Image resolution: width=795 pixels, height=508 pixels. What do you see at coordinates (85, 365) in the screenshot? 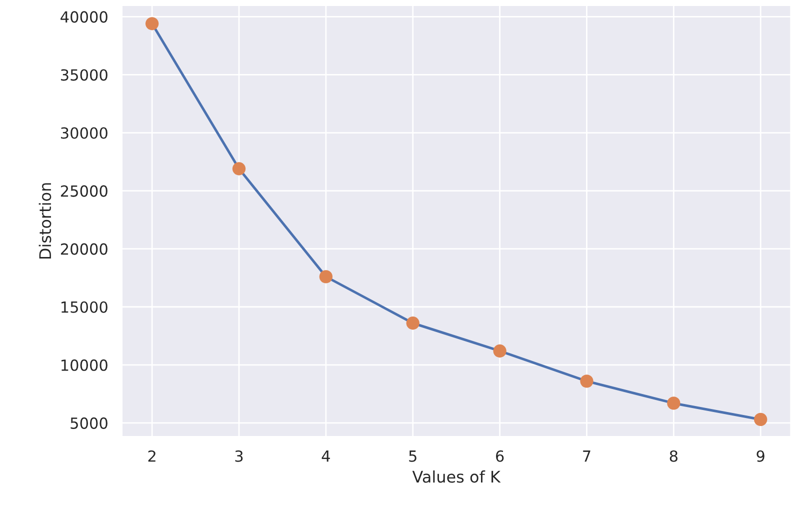
I see `y-tick-label: 10000` at bounding box center [85, 365].